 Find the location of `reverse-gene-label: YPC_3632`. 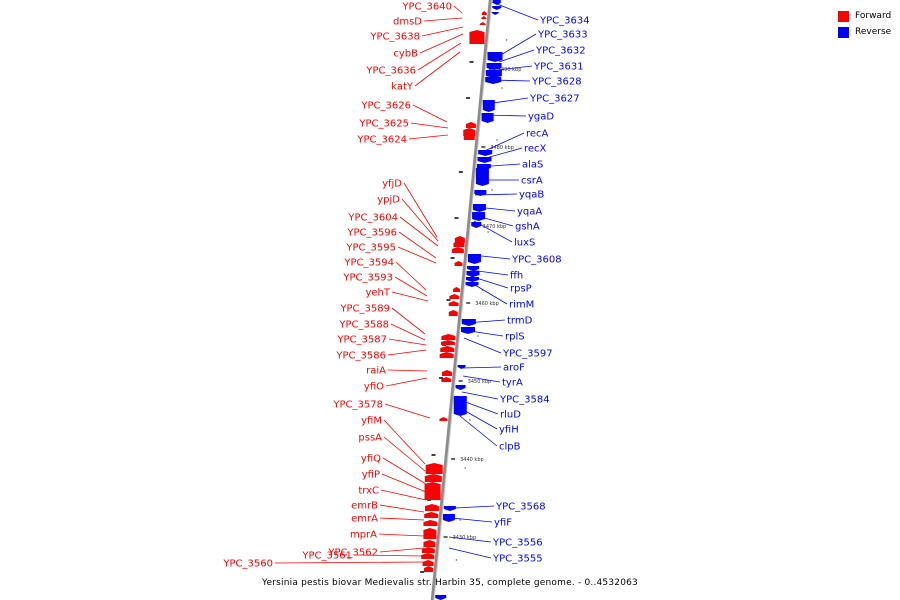

reverse-gene-label: YPC_3632 is located at coordinates (560, 51).